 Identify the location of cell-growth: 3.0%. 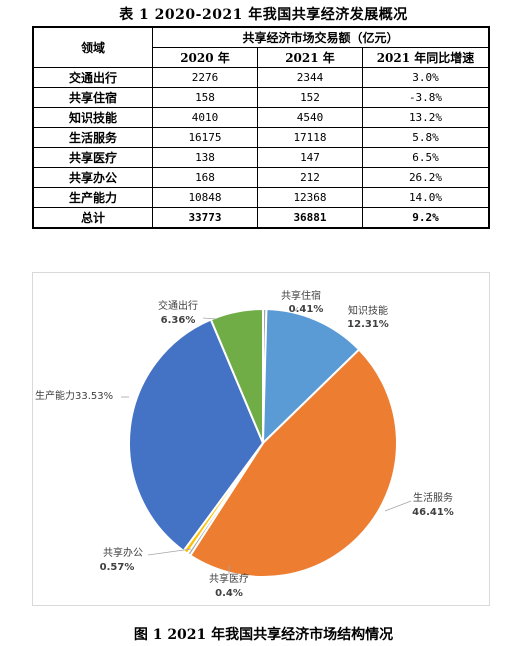
(426, 77).